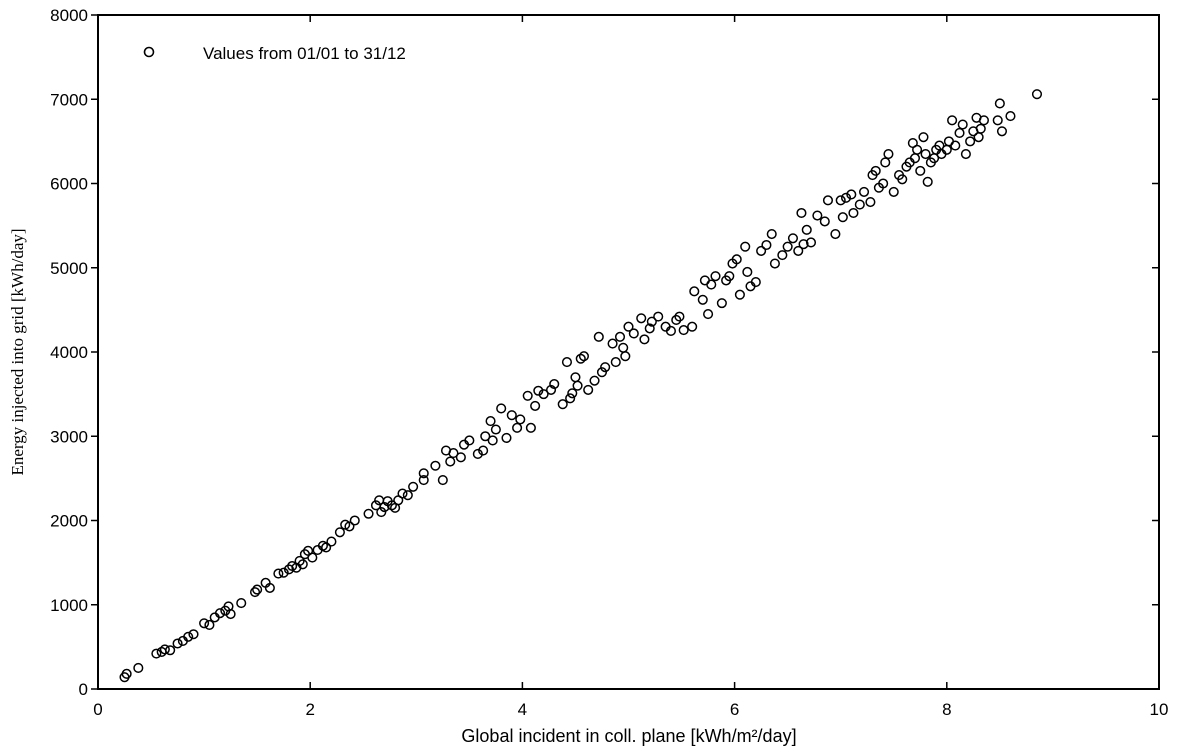 The image size is (1177, 752). What do you see at coordinates (83, 689) in the screenshot?
I see `y-tick-label: 0` at bounding box center [83, 689].